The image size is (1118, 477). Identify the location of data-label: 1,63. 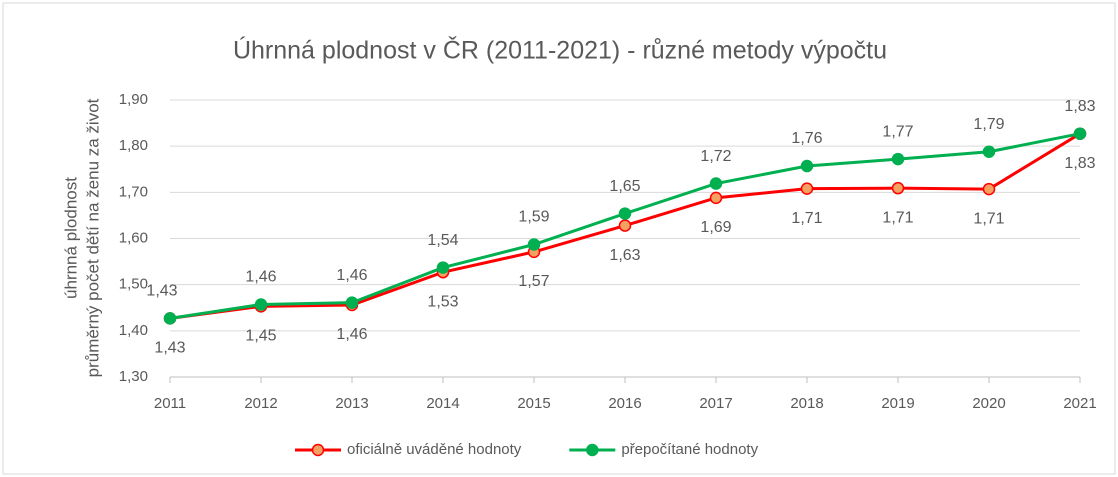
(624, 255).